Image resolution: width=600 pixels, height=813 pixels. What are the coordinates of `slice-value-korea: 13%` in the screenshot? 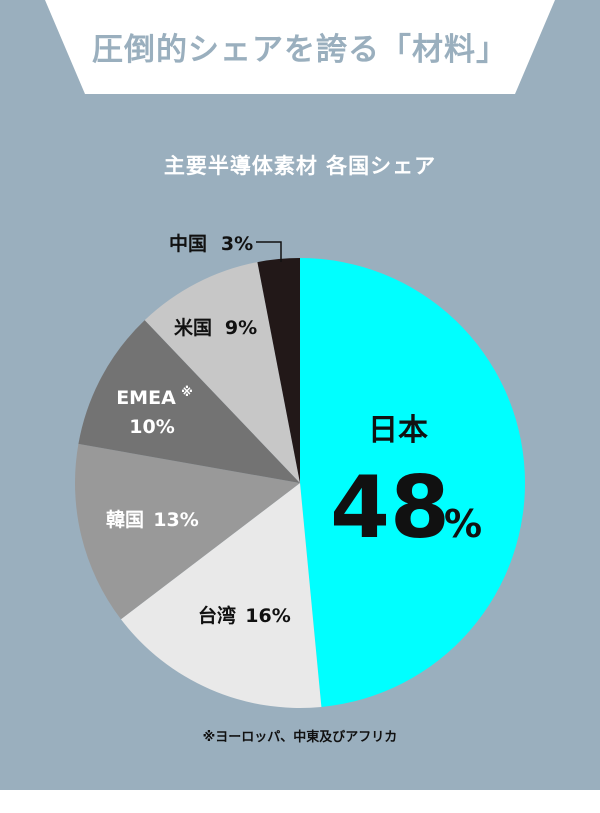 It's located at (175, 520).